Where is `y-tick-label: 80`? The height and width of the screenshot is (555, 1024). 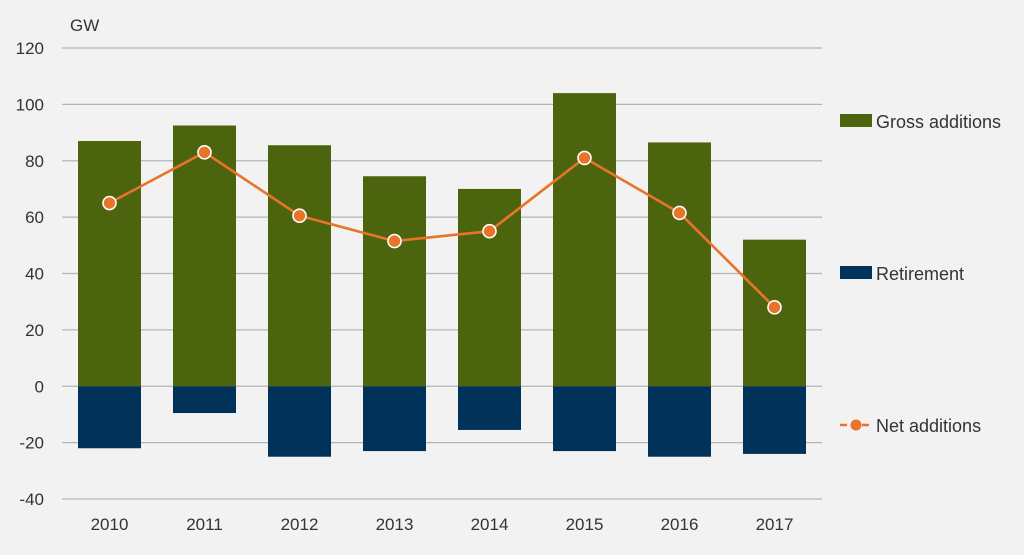 y-tick-label: 80 is located at coordinates (34, 161).